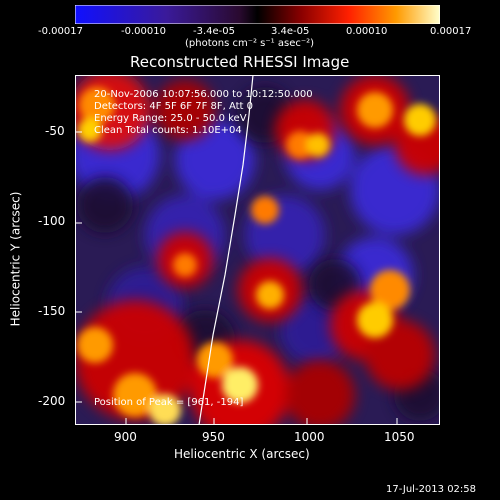 The image size is (500, 500). I want to click on colorbar-tick-5: 0.00010, so click(367, 31).